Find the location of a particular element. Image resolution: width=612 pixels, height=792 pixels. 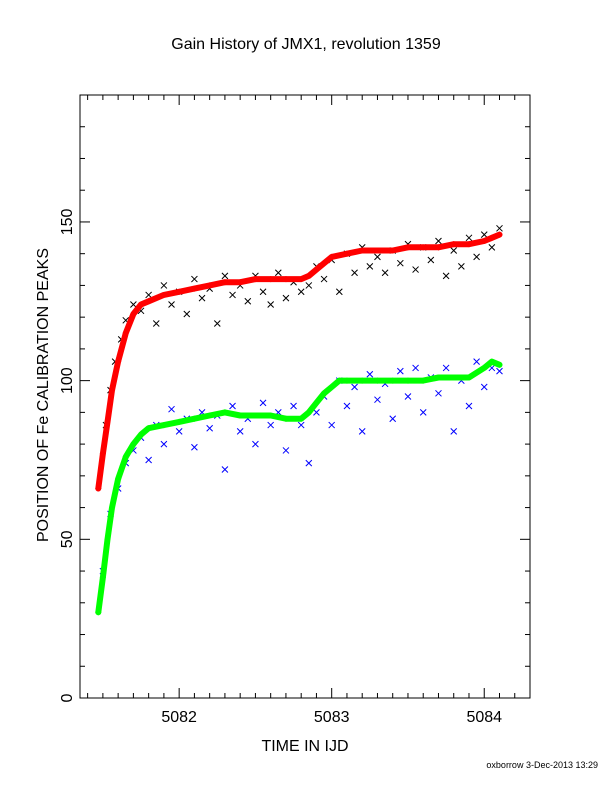

x-tick-label: 5082 is located at coordinates (179, 717).